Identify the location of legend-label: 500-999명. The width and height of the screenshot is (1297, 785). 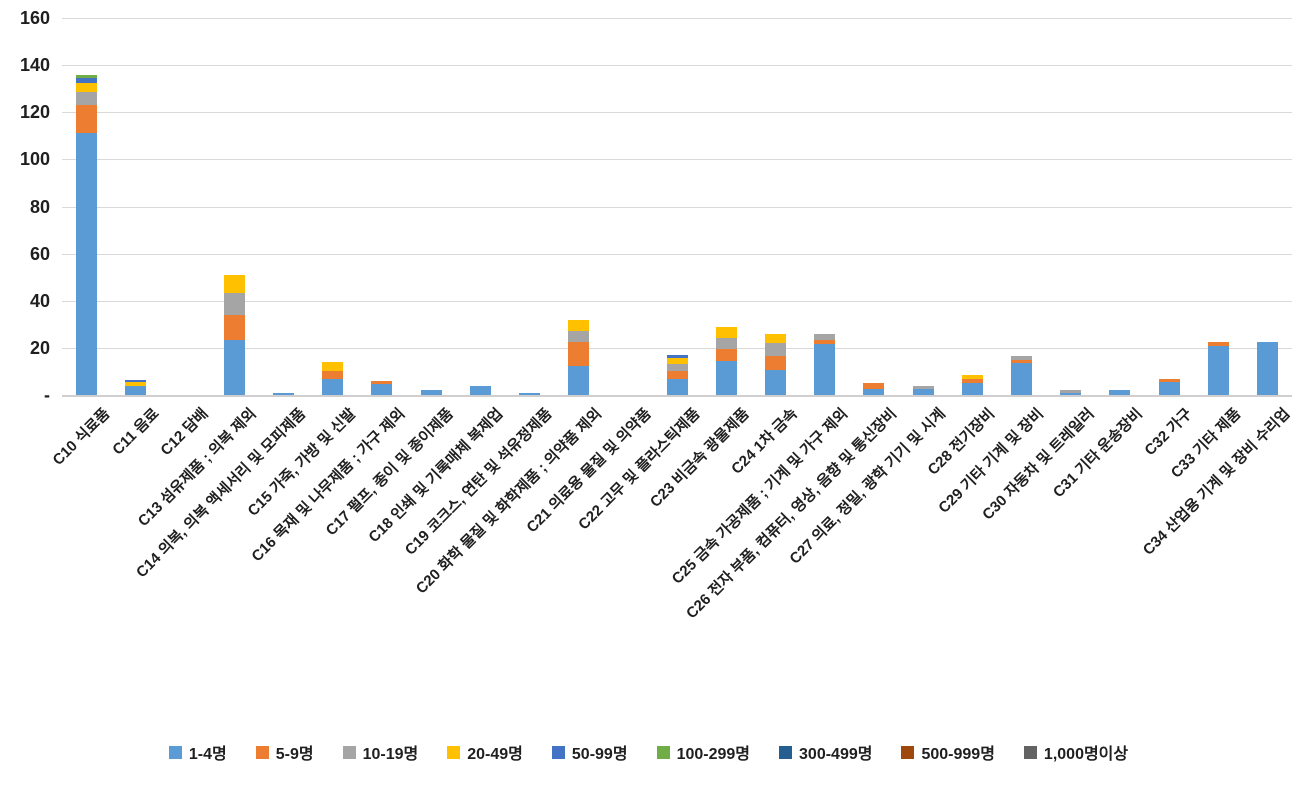
(958, 754).